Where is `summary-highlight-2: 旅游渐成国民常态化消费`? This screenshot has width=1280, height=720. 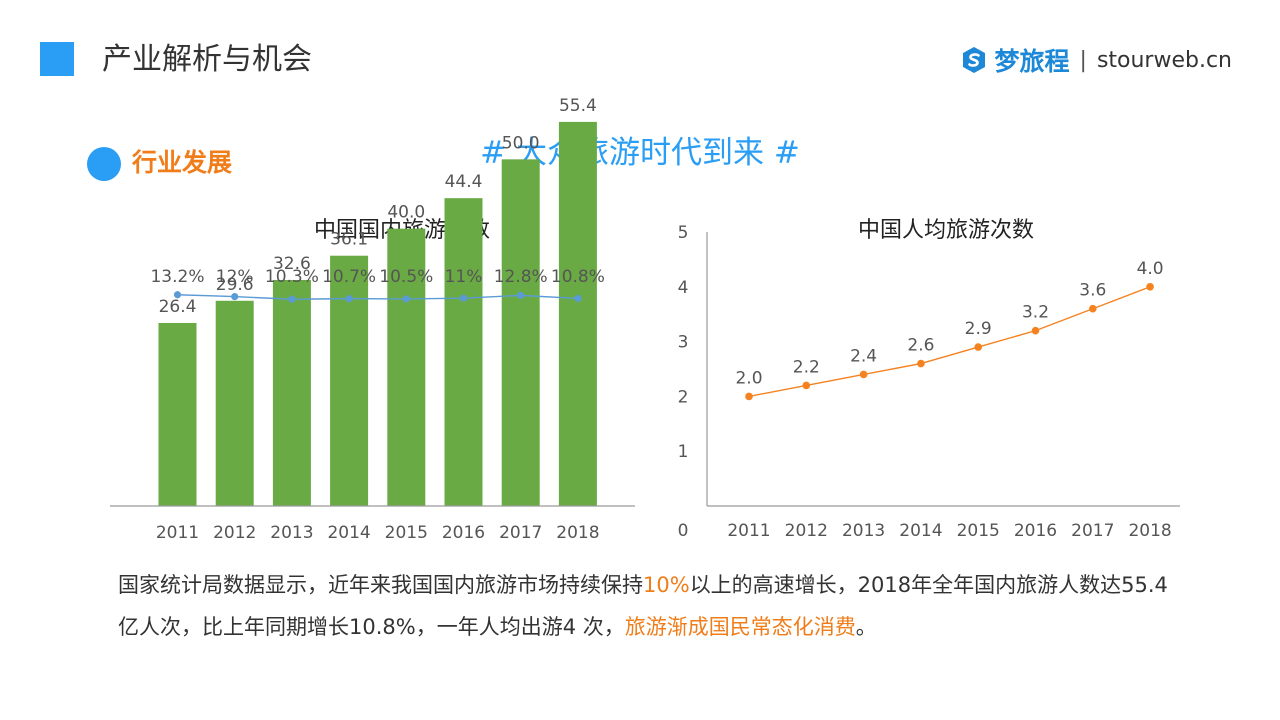
summary-highlight-2: 旅游渐成国民常态化消费 is located at coordinates (740, 627).